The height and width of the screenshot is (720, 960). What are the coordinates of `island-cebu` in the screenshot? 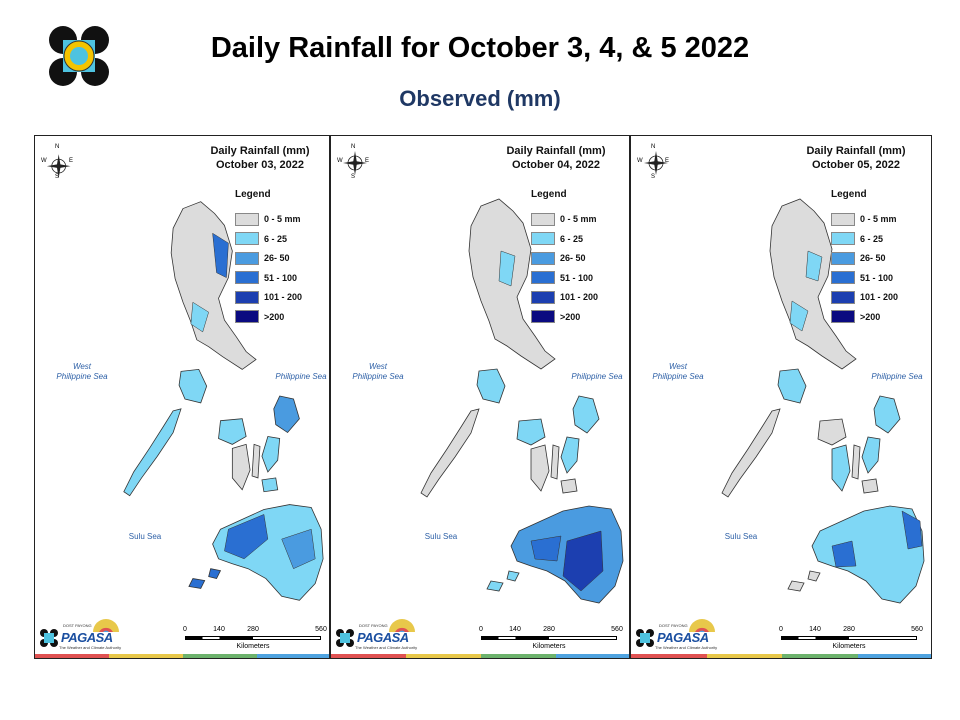 It's located at (555, 462).